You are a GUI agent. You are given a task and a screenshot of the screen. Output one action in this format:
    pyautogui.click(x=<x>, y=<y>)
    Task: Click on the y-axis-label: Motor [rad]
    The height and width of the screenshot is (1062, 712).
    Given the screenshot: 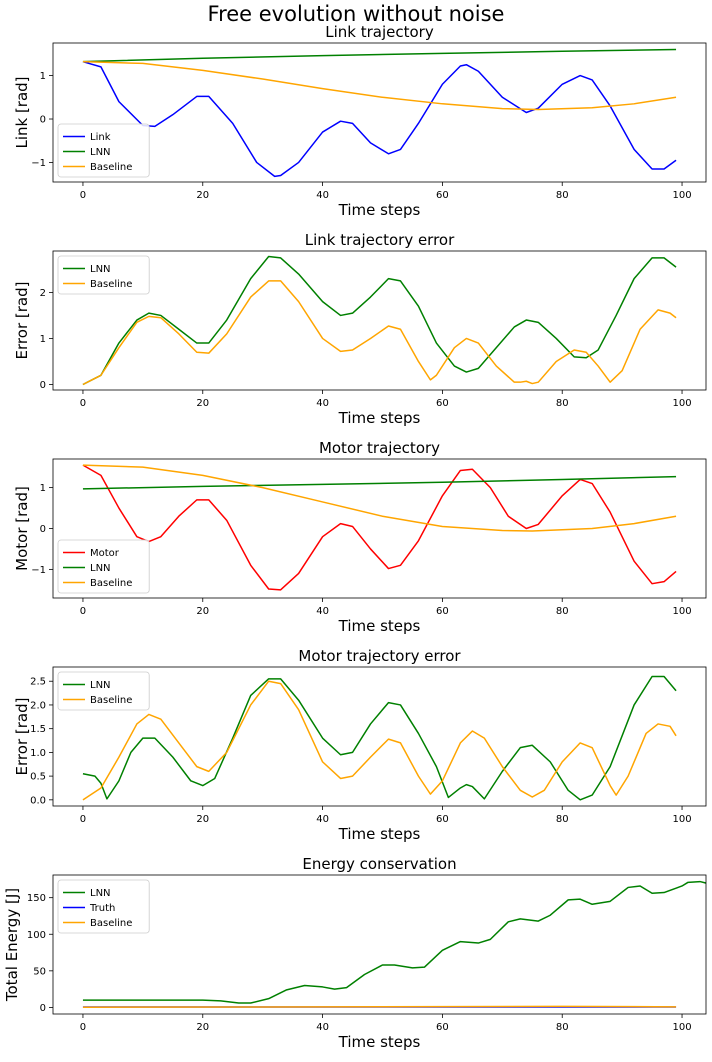 What is the action you would take?
    pyautogui.click(x=22, y=528)
    